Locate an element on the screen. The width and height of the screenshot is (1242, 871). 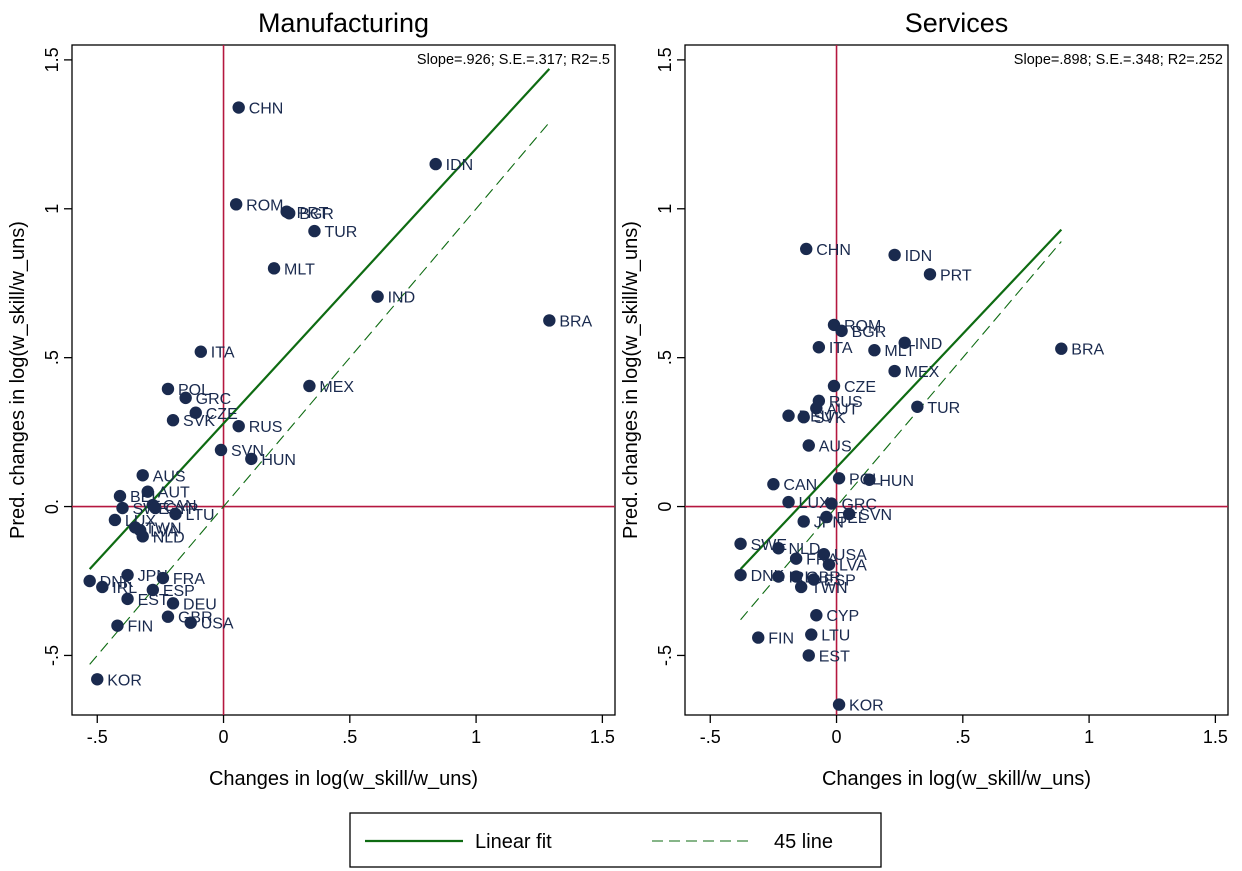
data-point-bel is located at coordinates (120, 496).